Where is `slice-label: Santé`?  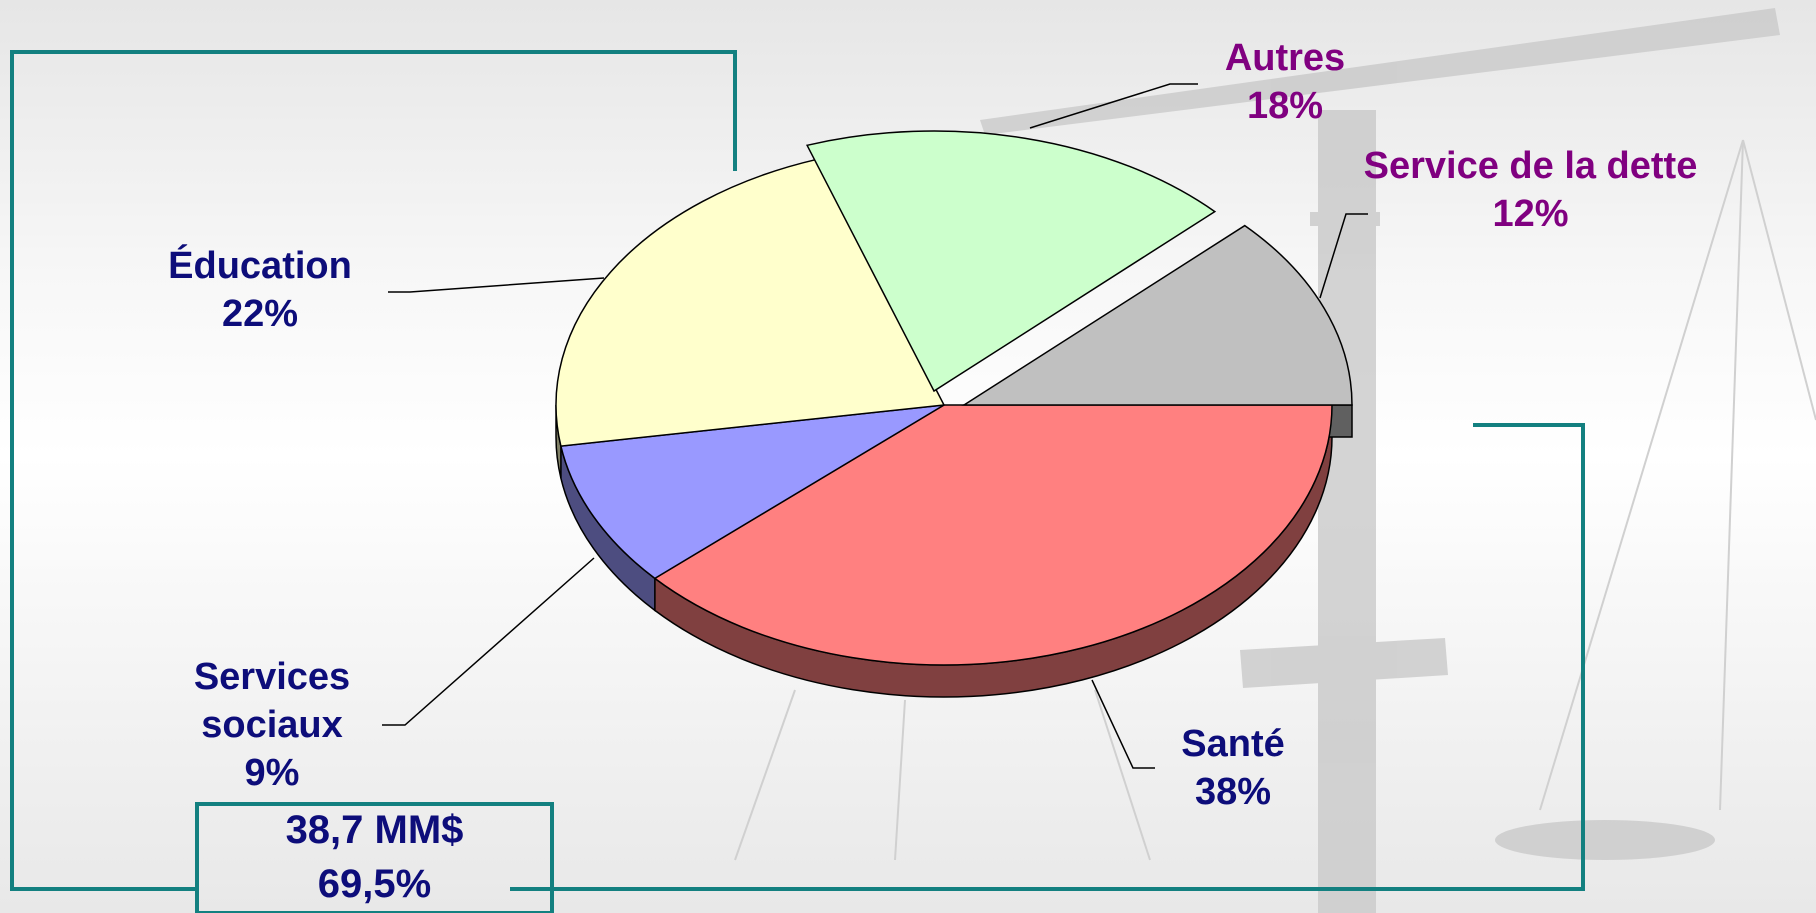
slice-label: Santé is located at coordinates (1233, 744).